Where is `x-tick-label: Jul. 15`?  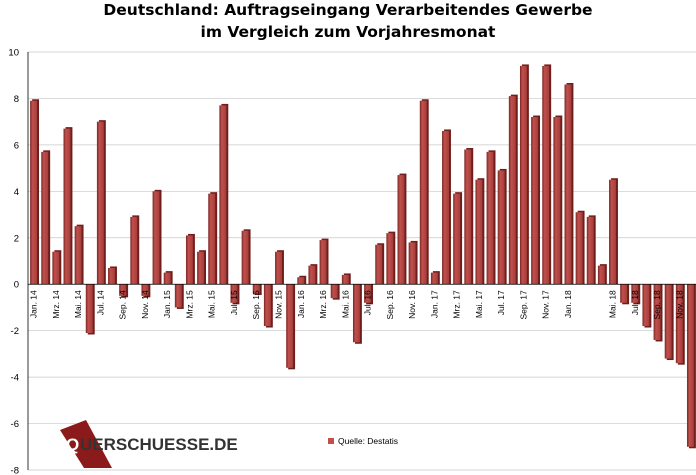 x-tick-label: Jul. 15 is located at coordinates (234, 302).